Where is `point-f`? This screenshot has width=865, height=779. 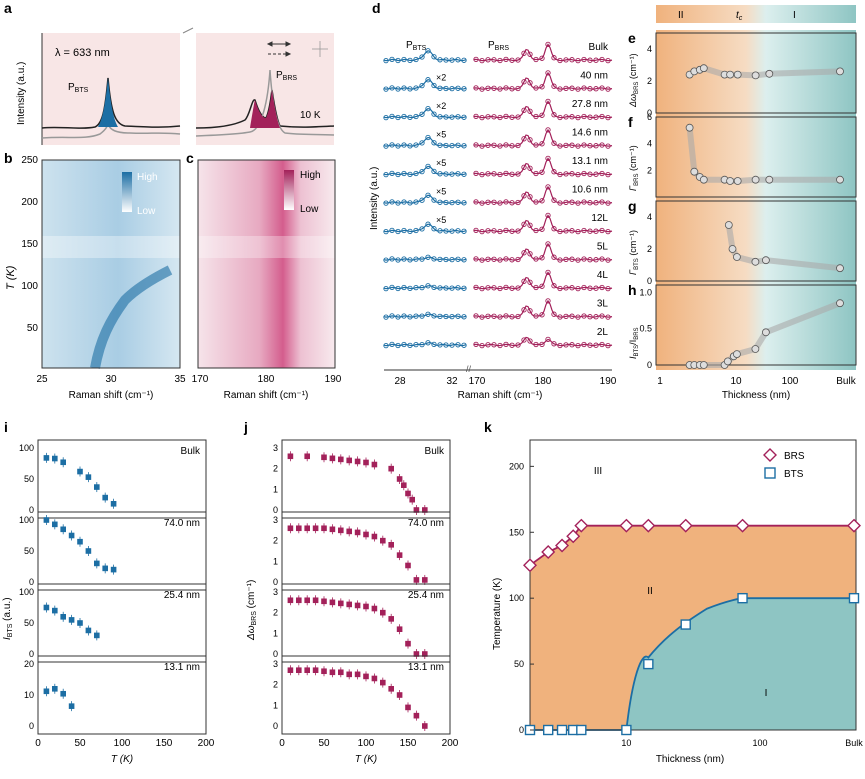
point-f is located at coordinates (703, 179).